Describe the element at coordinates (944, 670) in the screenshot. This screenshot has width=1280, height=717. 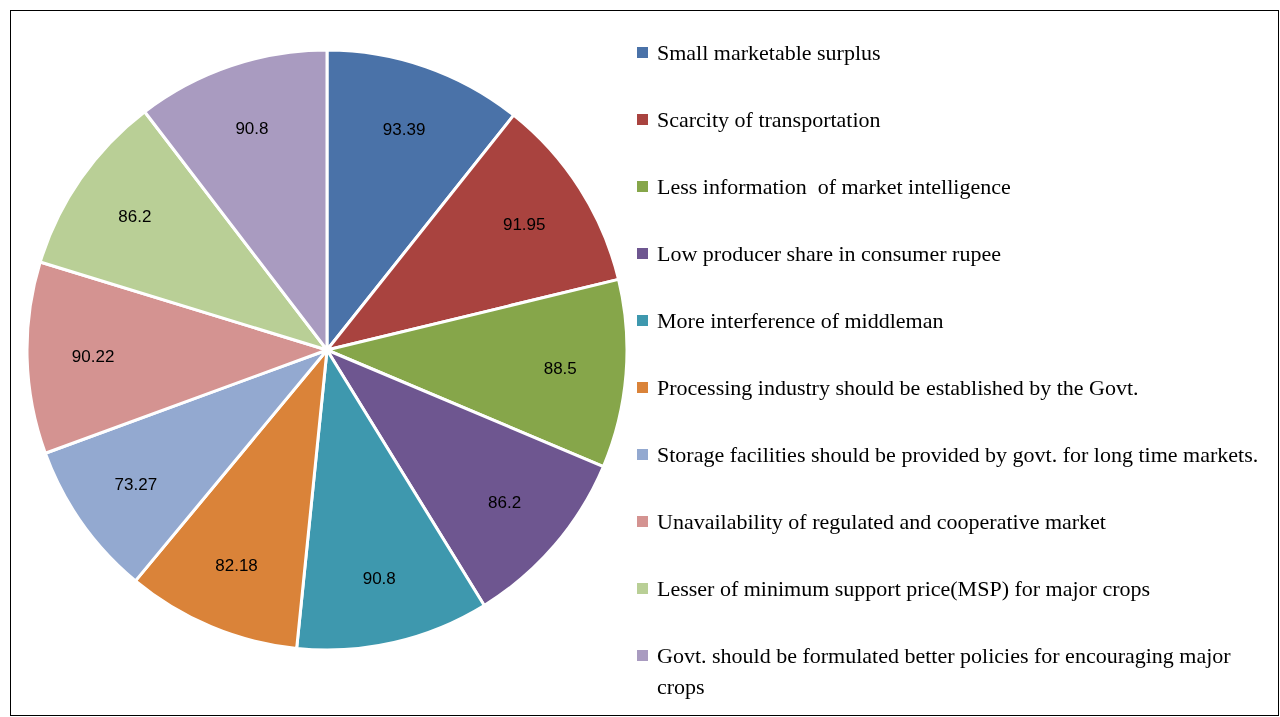
I see `legend-label: Govt. should be formulated better policies for encouraging major crops` at that location.